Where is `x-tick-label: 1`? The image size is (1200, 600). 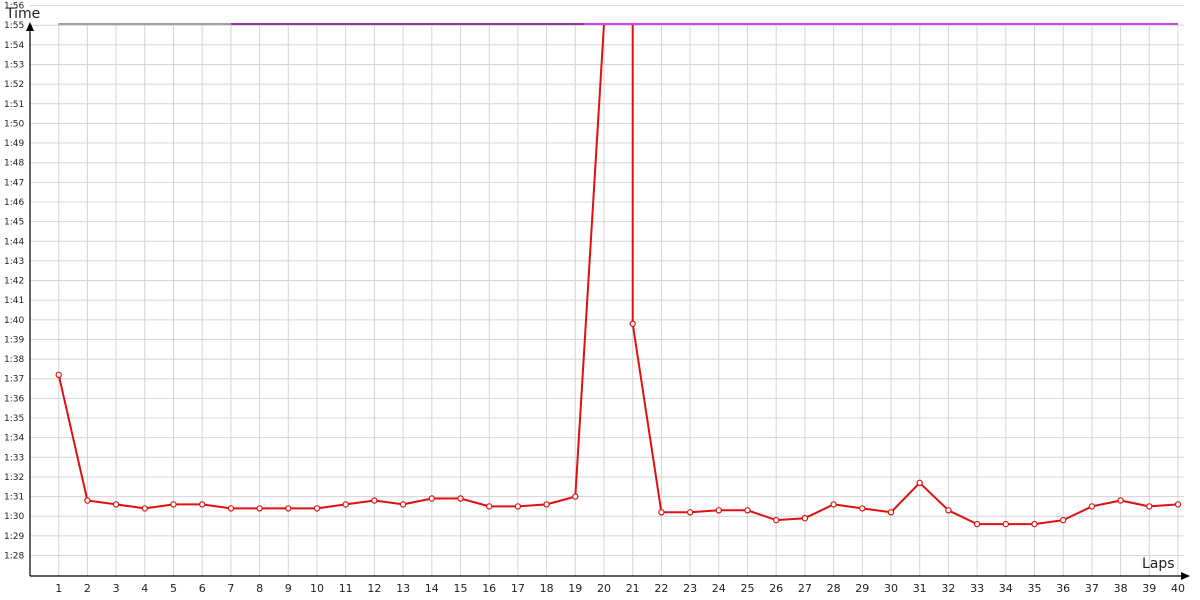 x-tick-label: 1 is located at coordinates (58, 588).